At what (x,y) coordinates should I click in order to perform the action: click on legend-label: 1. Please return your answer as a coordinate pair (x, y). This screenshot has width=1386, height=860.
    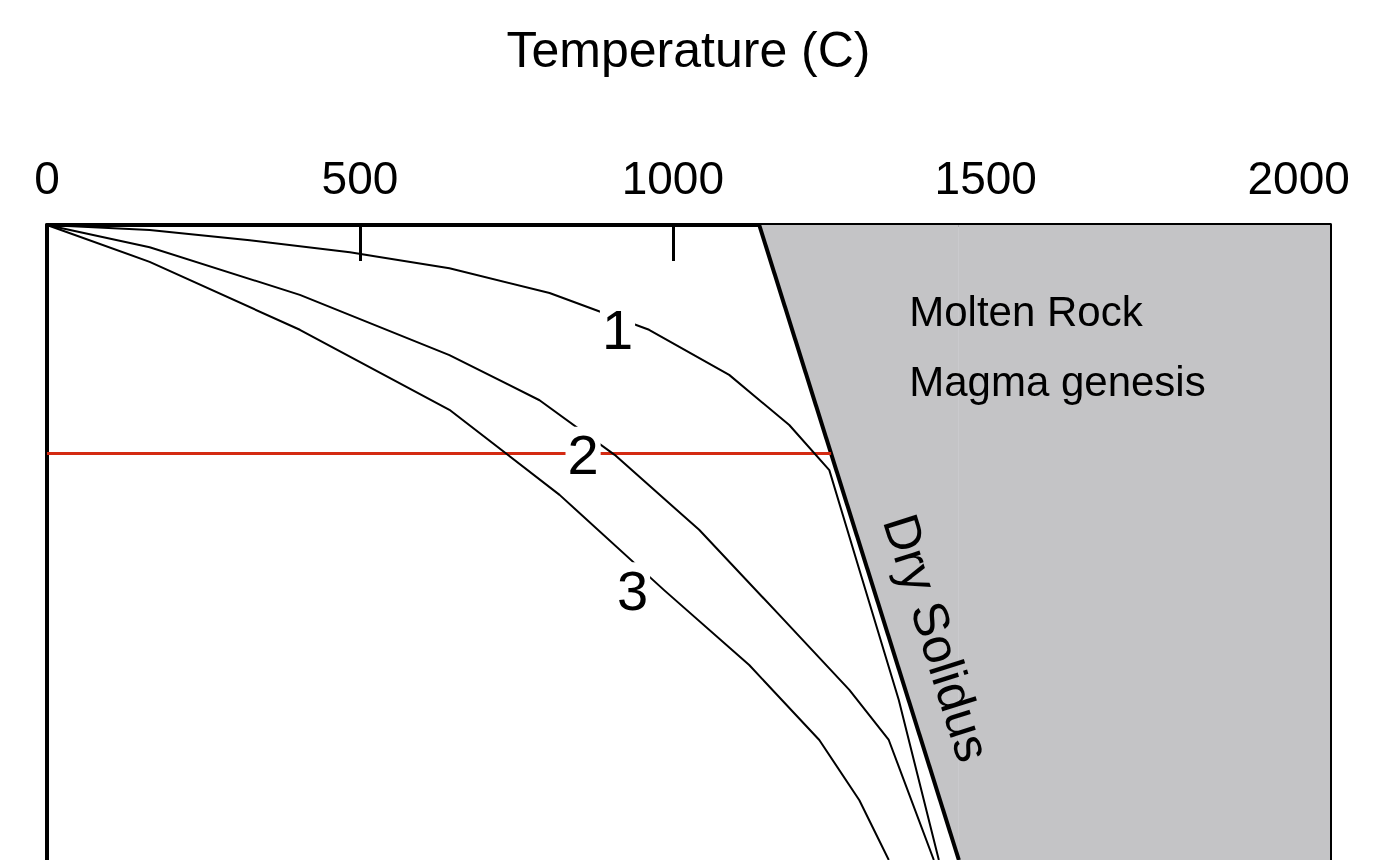
    Looking at the image, I should click on (617, 330).